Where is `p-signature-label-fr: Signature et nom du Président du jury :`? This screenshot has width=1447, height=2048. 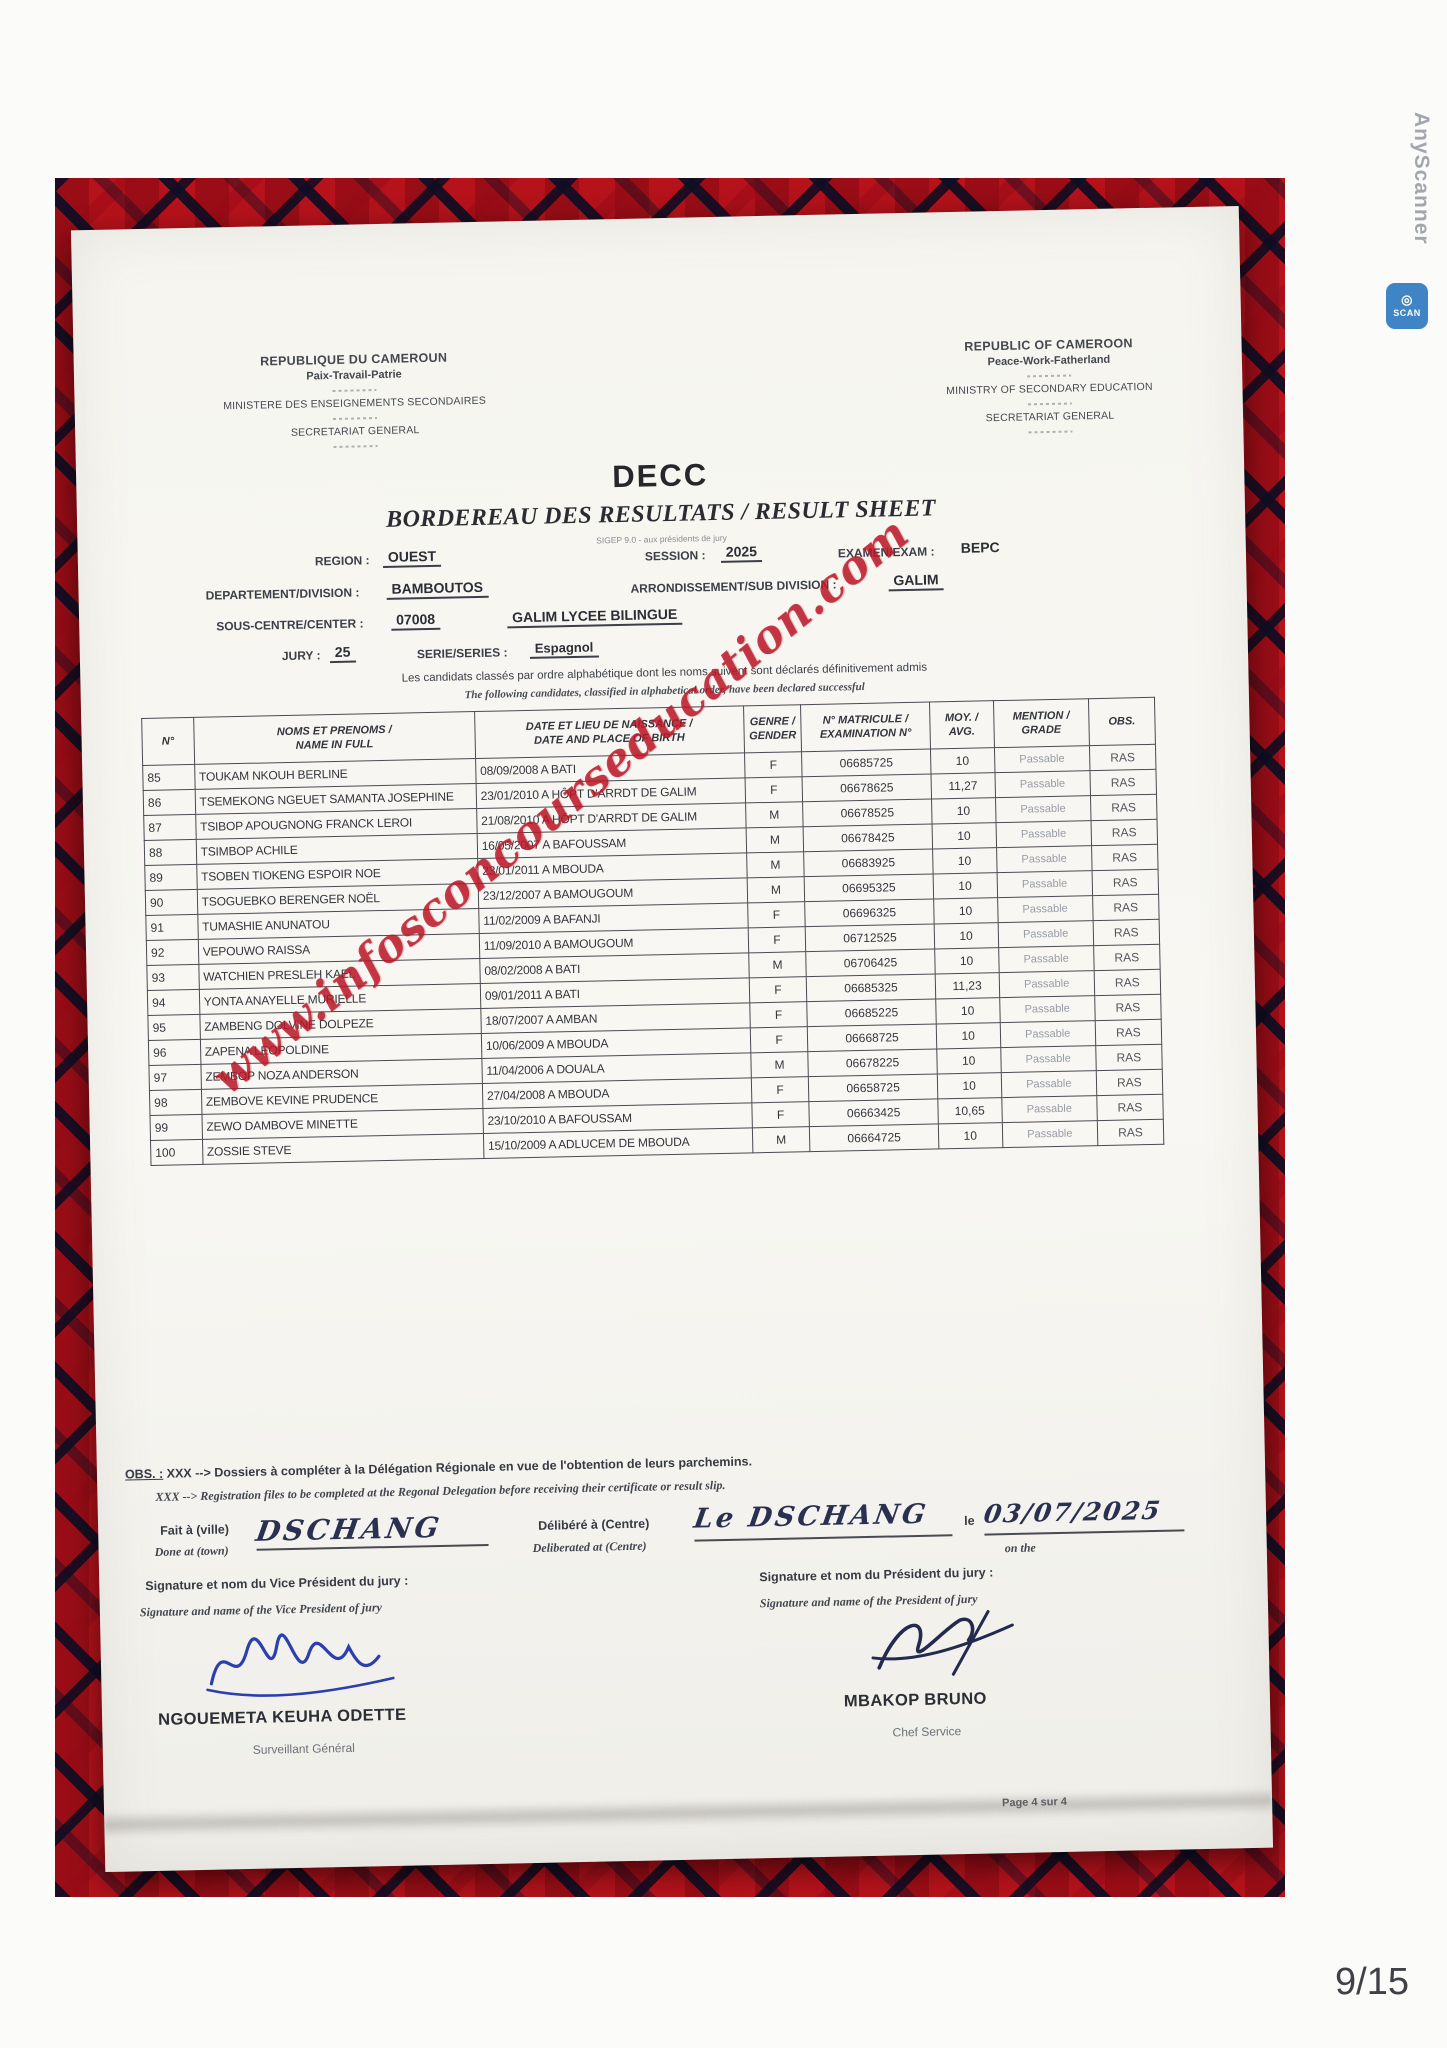
p-signature-label-fr: Signature et nom du Président du jury : is located at coordinates (876, 1575).